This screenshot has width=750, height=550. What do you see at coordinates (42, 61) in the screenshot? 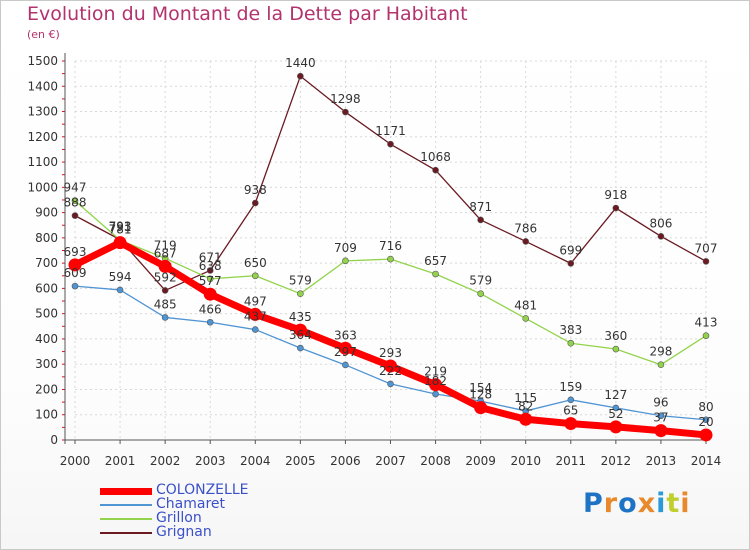
I see `y-tick-label: 1500` at bounding box center [42, 61].